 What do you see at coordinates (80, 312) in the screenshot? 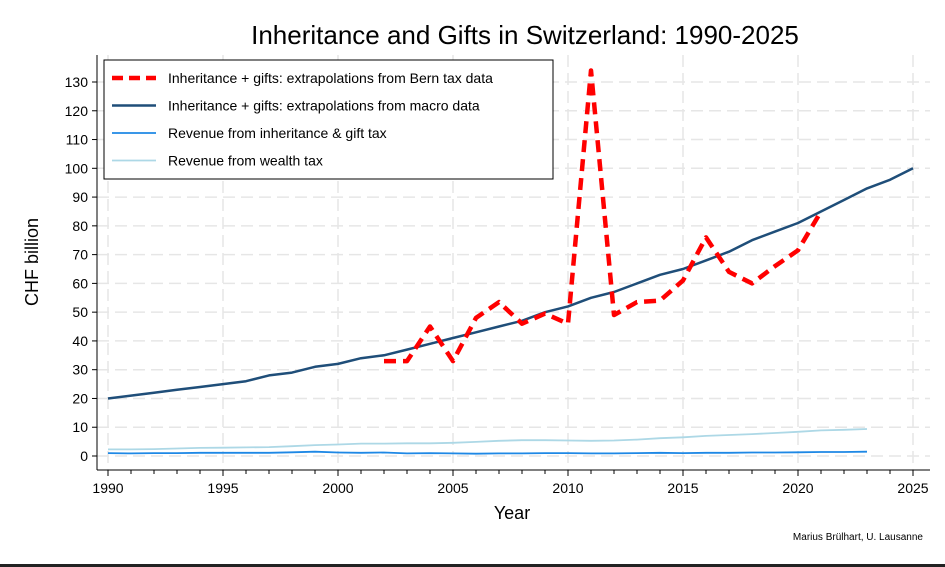
I see `y-tick-label: 50` at bounding box center [80, 312].